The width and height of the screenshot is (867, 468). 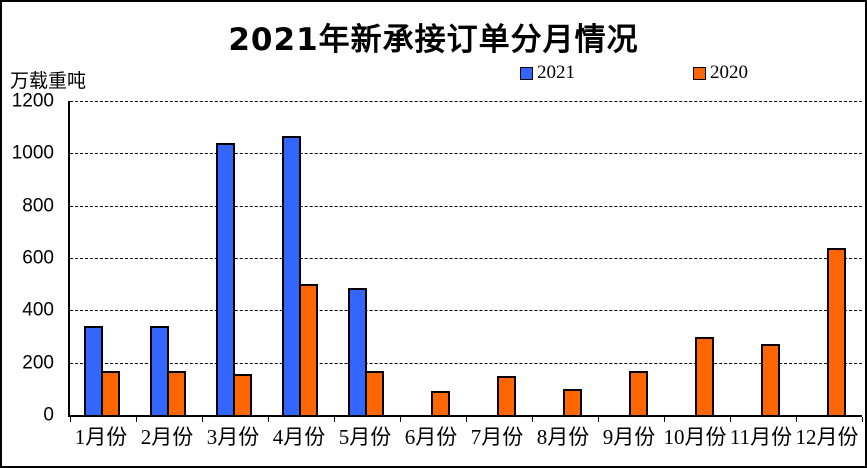 I want to click on bar-2020-8月份, so click(x=572, y=401).